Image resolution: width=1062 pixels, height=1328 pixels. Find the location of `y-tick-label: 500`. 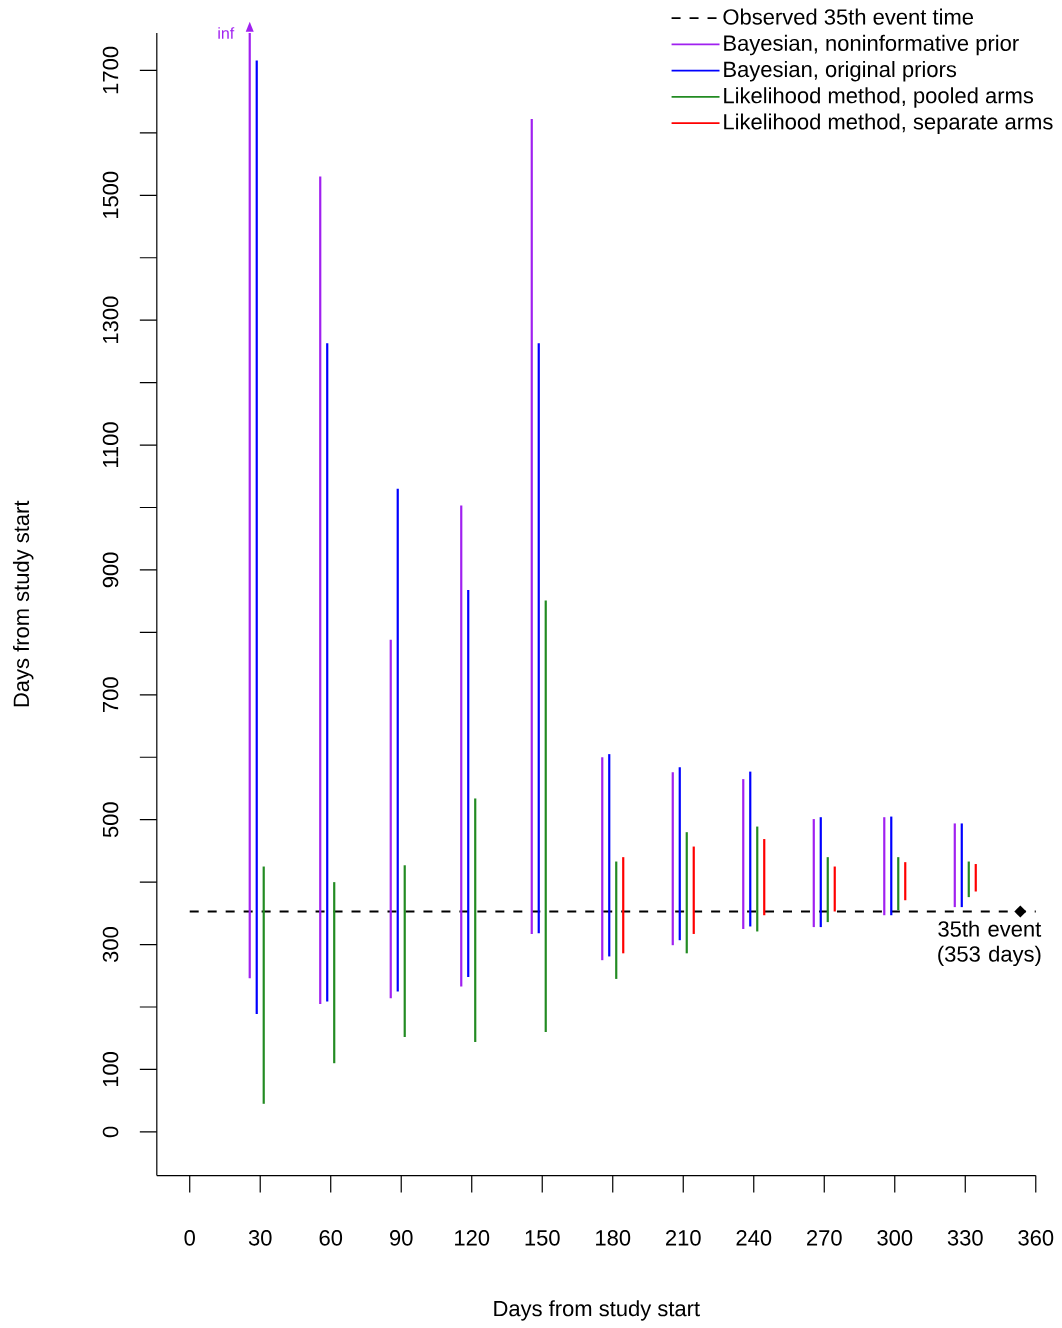

y-tick-label: 500 is located at coordinates (110, 820).